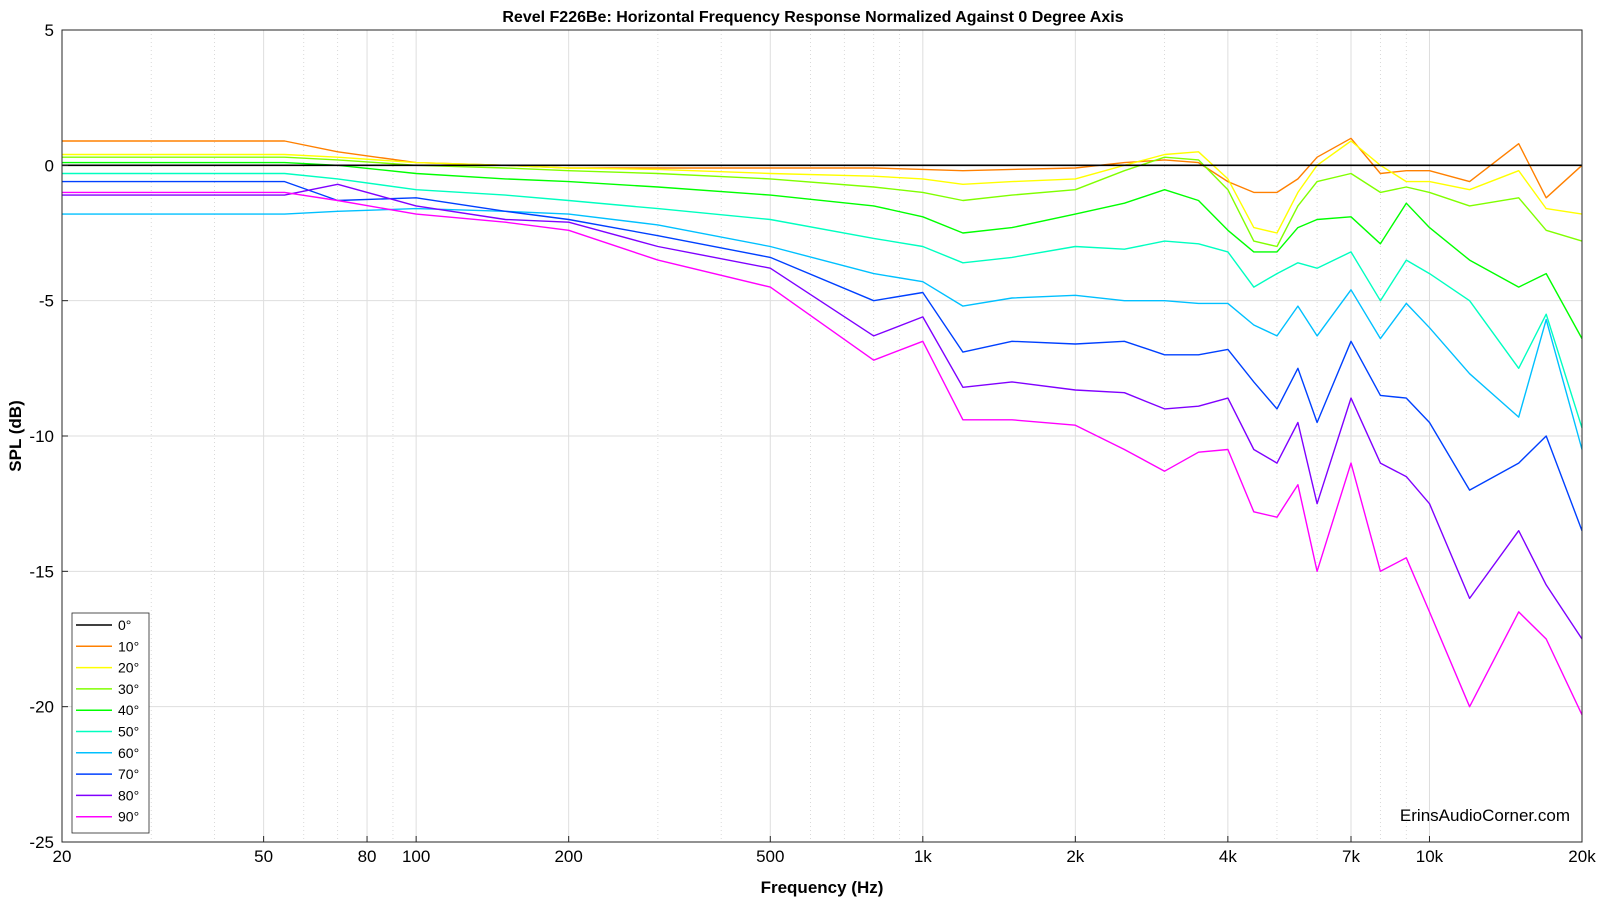  Describe the element at coordinates (128, 668) in the screenshot. I see `legend-label: 20°` at that location.